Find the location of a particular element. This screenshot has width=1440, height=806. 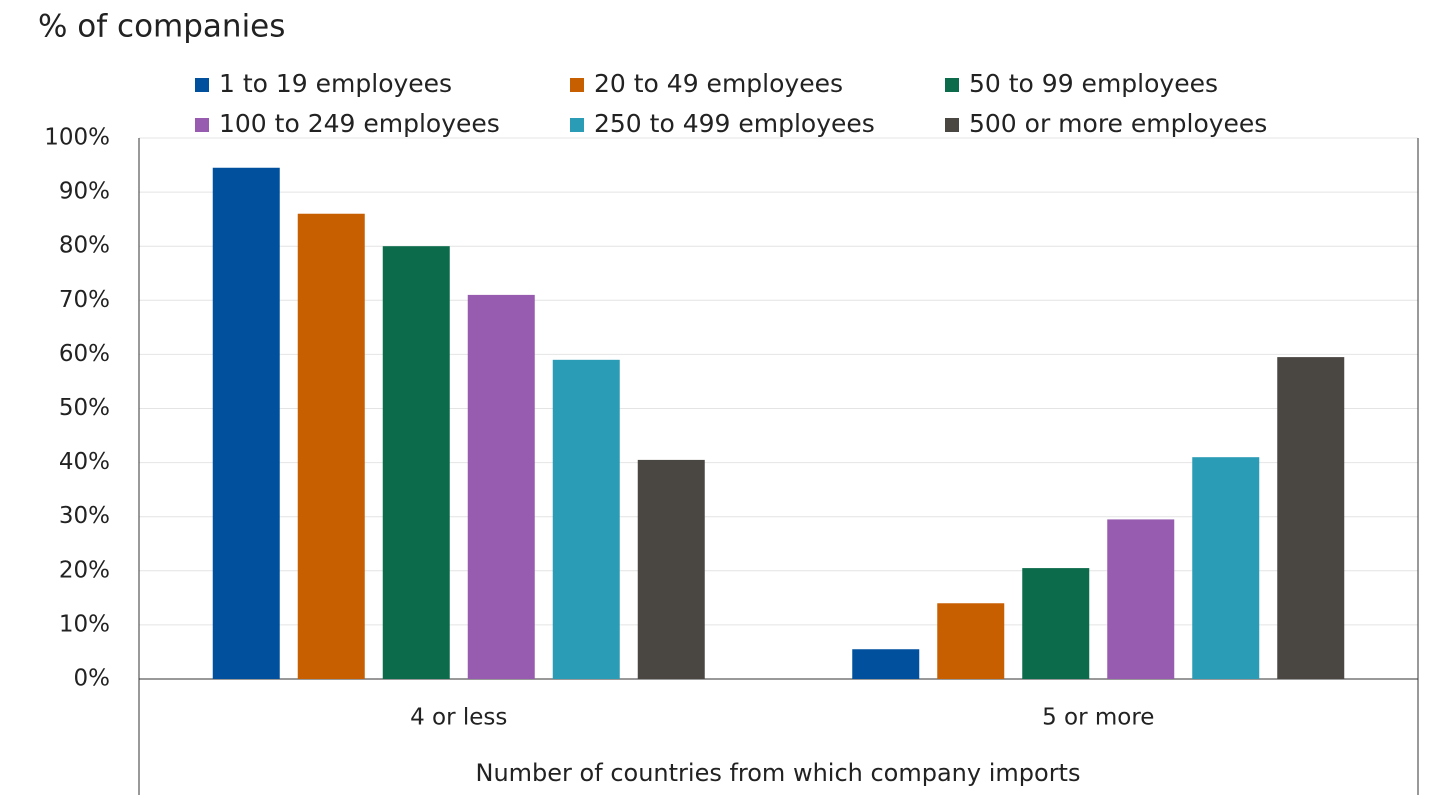

y-tick-label: 100% is located at coordinates (77, 138).